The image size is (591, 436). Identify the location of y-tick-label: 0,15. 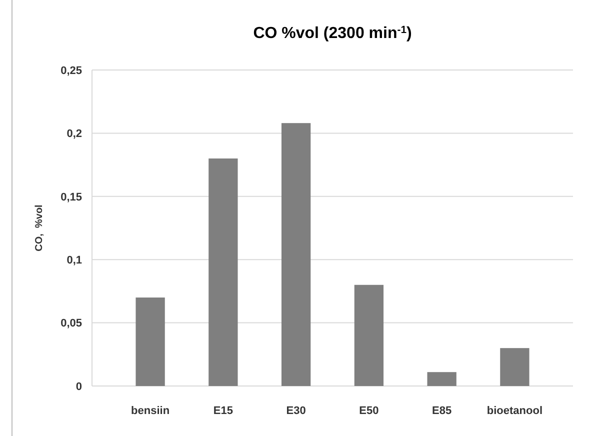
(71, 197).